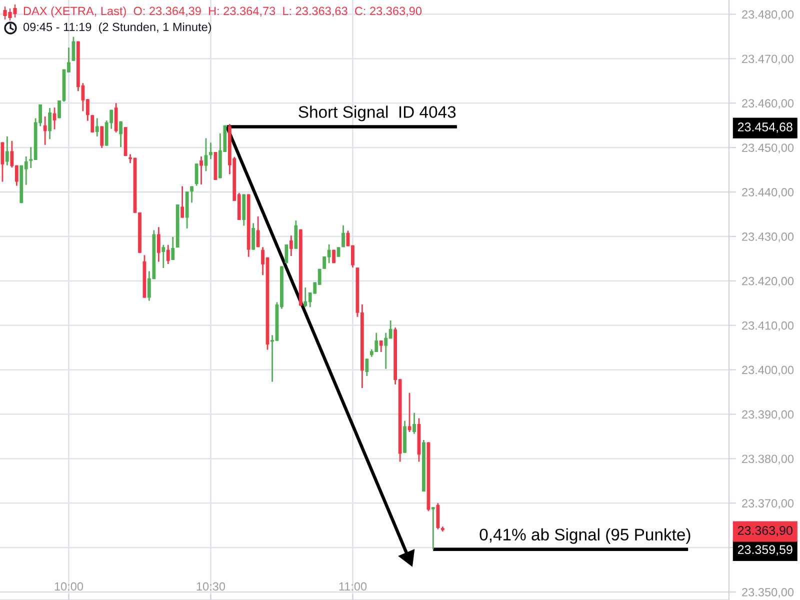 The width and height of the screenshot is (800, 600). I want to click on y-tick-label: 23.390,00, so click(768, 415).